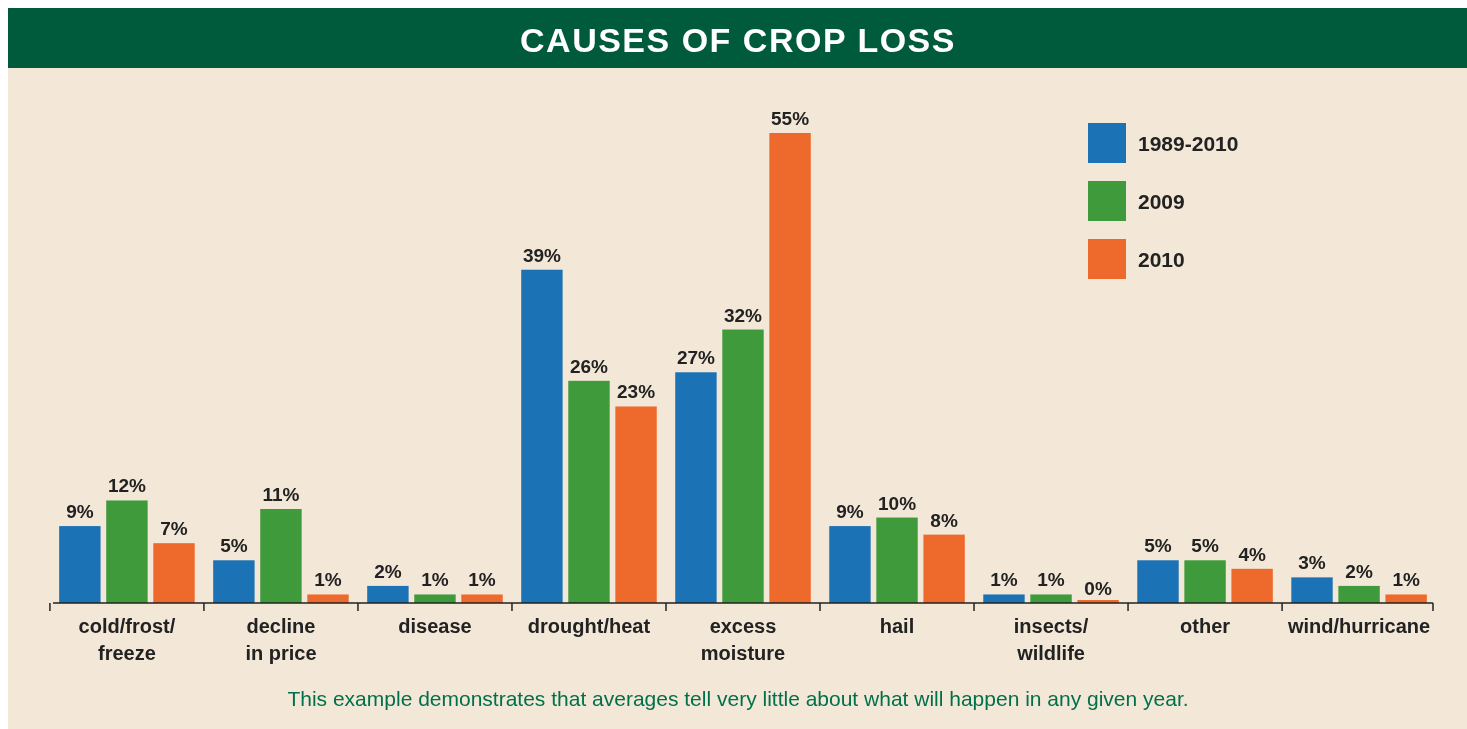  What do you see at coordinates (174, 529) in the screenshot?
I see `data-label: 7%` at bounding box center [174, 529].